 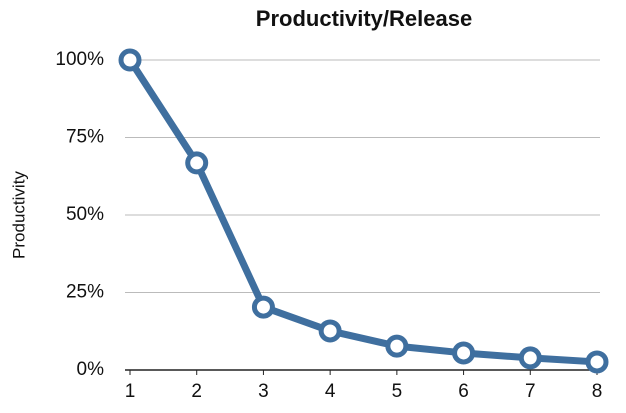 I want to click on x-tick-label: 7, so click(x=530, y=391).